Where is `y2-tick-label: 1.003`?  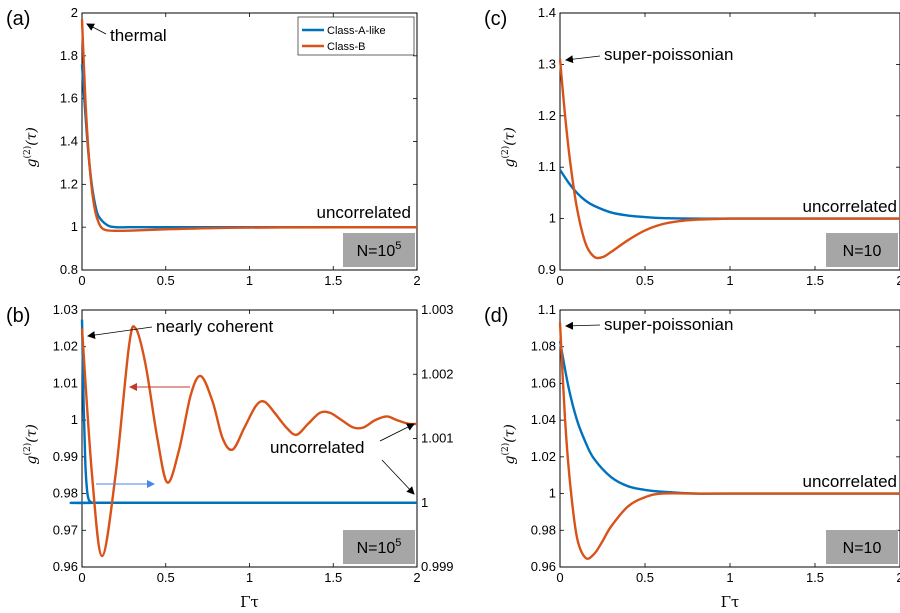
y2-tick-label: 1.003 is located at coordinates (437, 309).